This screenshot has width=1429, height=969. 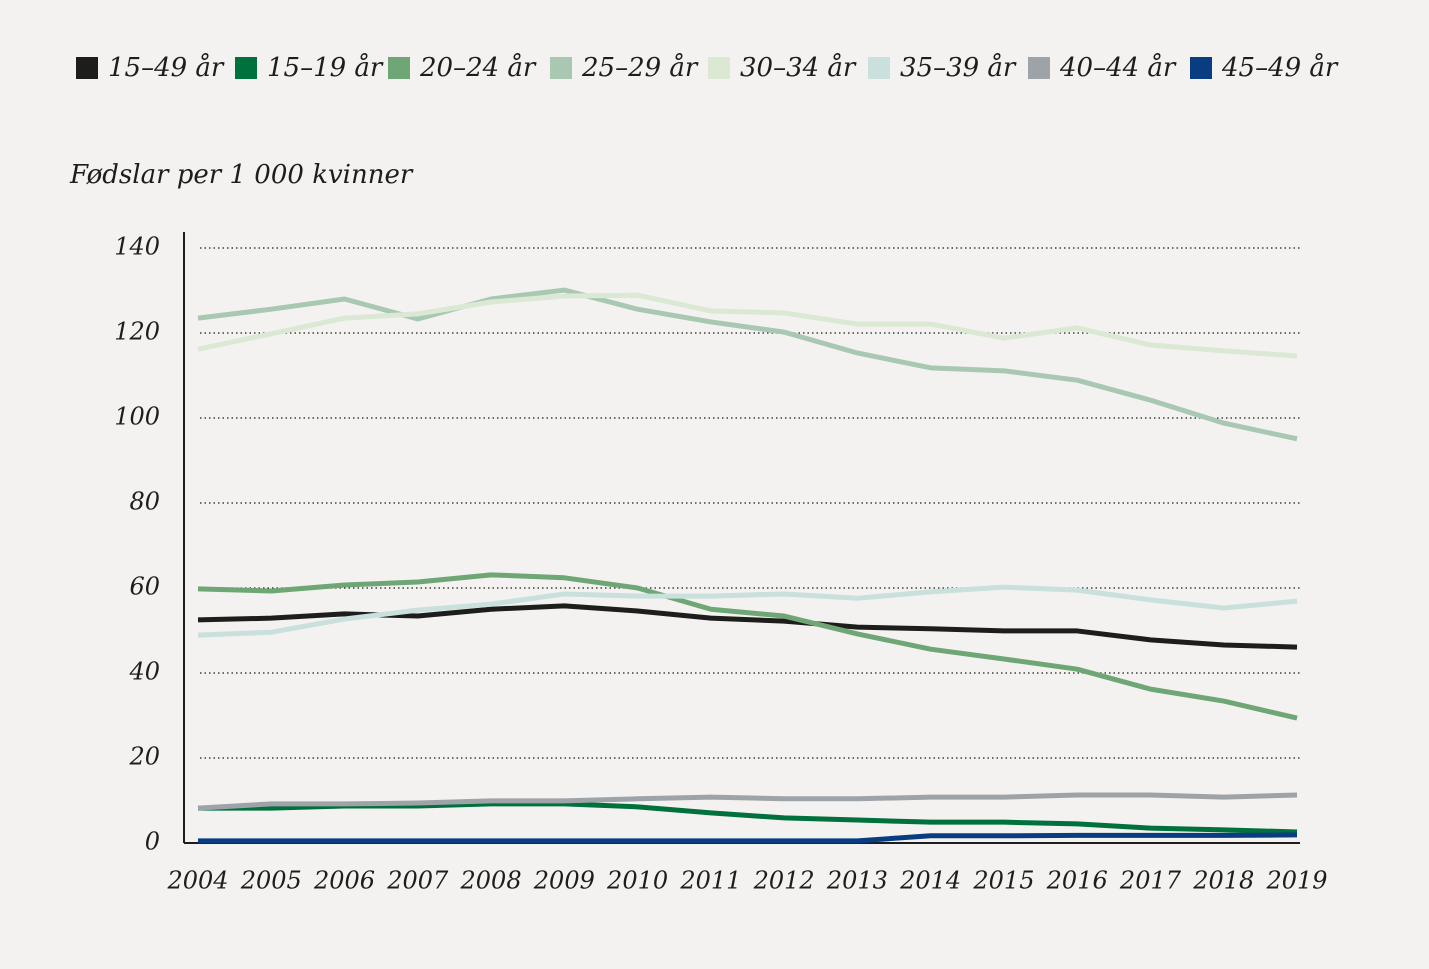 What do you see at coordinates (564, 881) in the screenshot?
I see `x-tick-label: 2009` at bounding box center [564, 881].